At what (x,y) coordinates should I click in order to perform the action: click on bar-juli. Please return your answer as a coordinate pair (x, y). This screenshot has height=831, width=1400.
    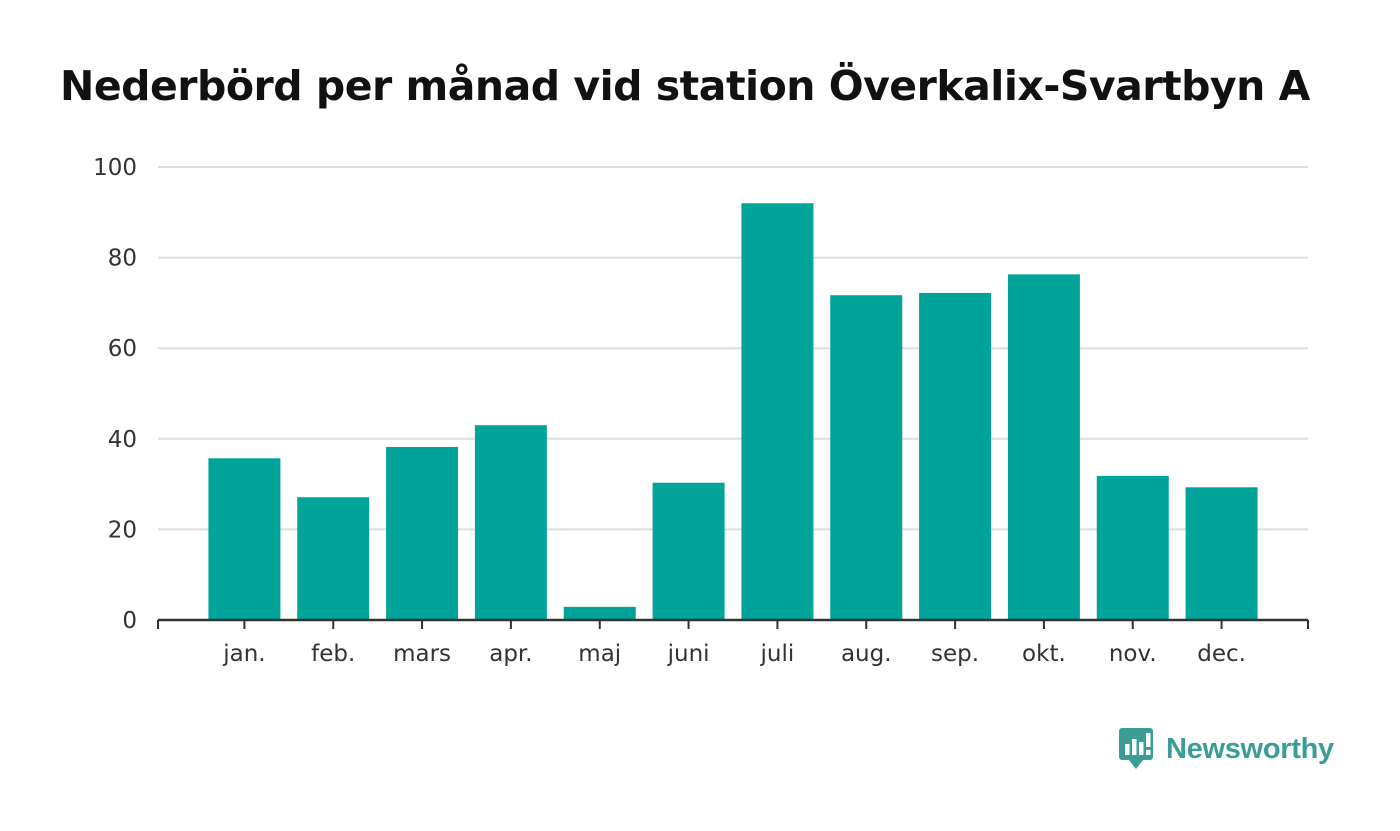
    Looking at the image, I should click on (777, 412).